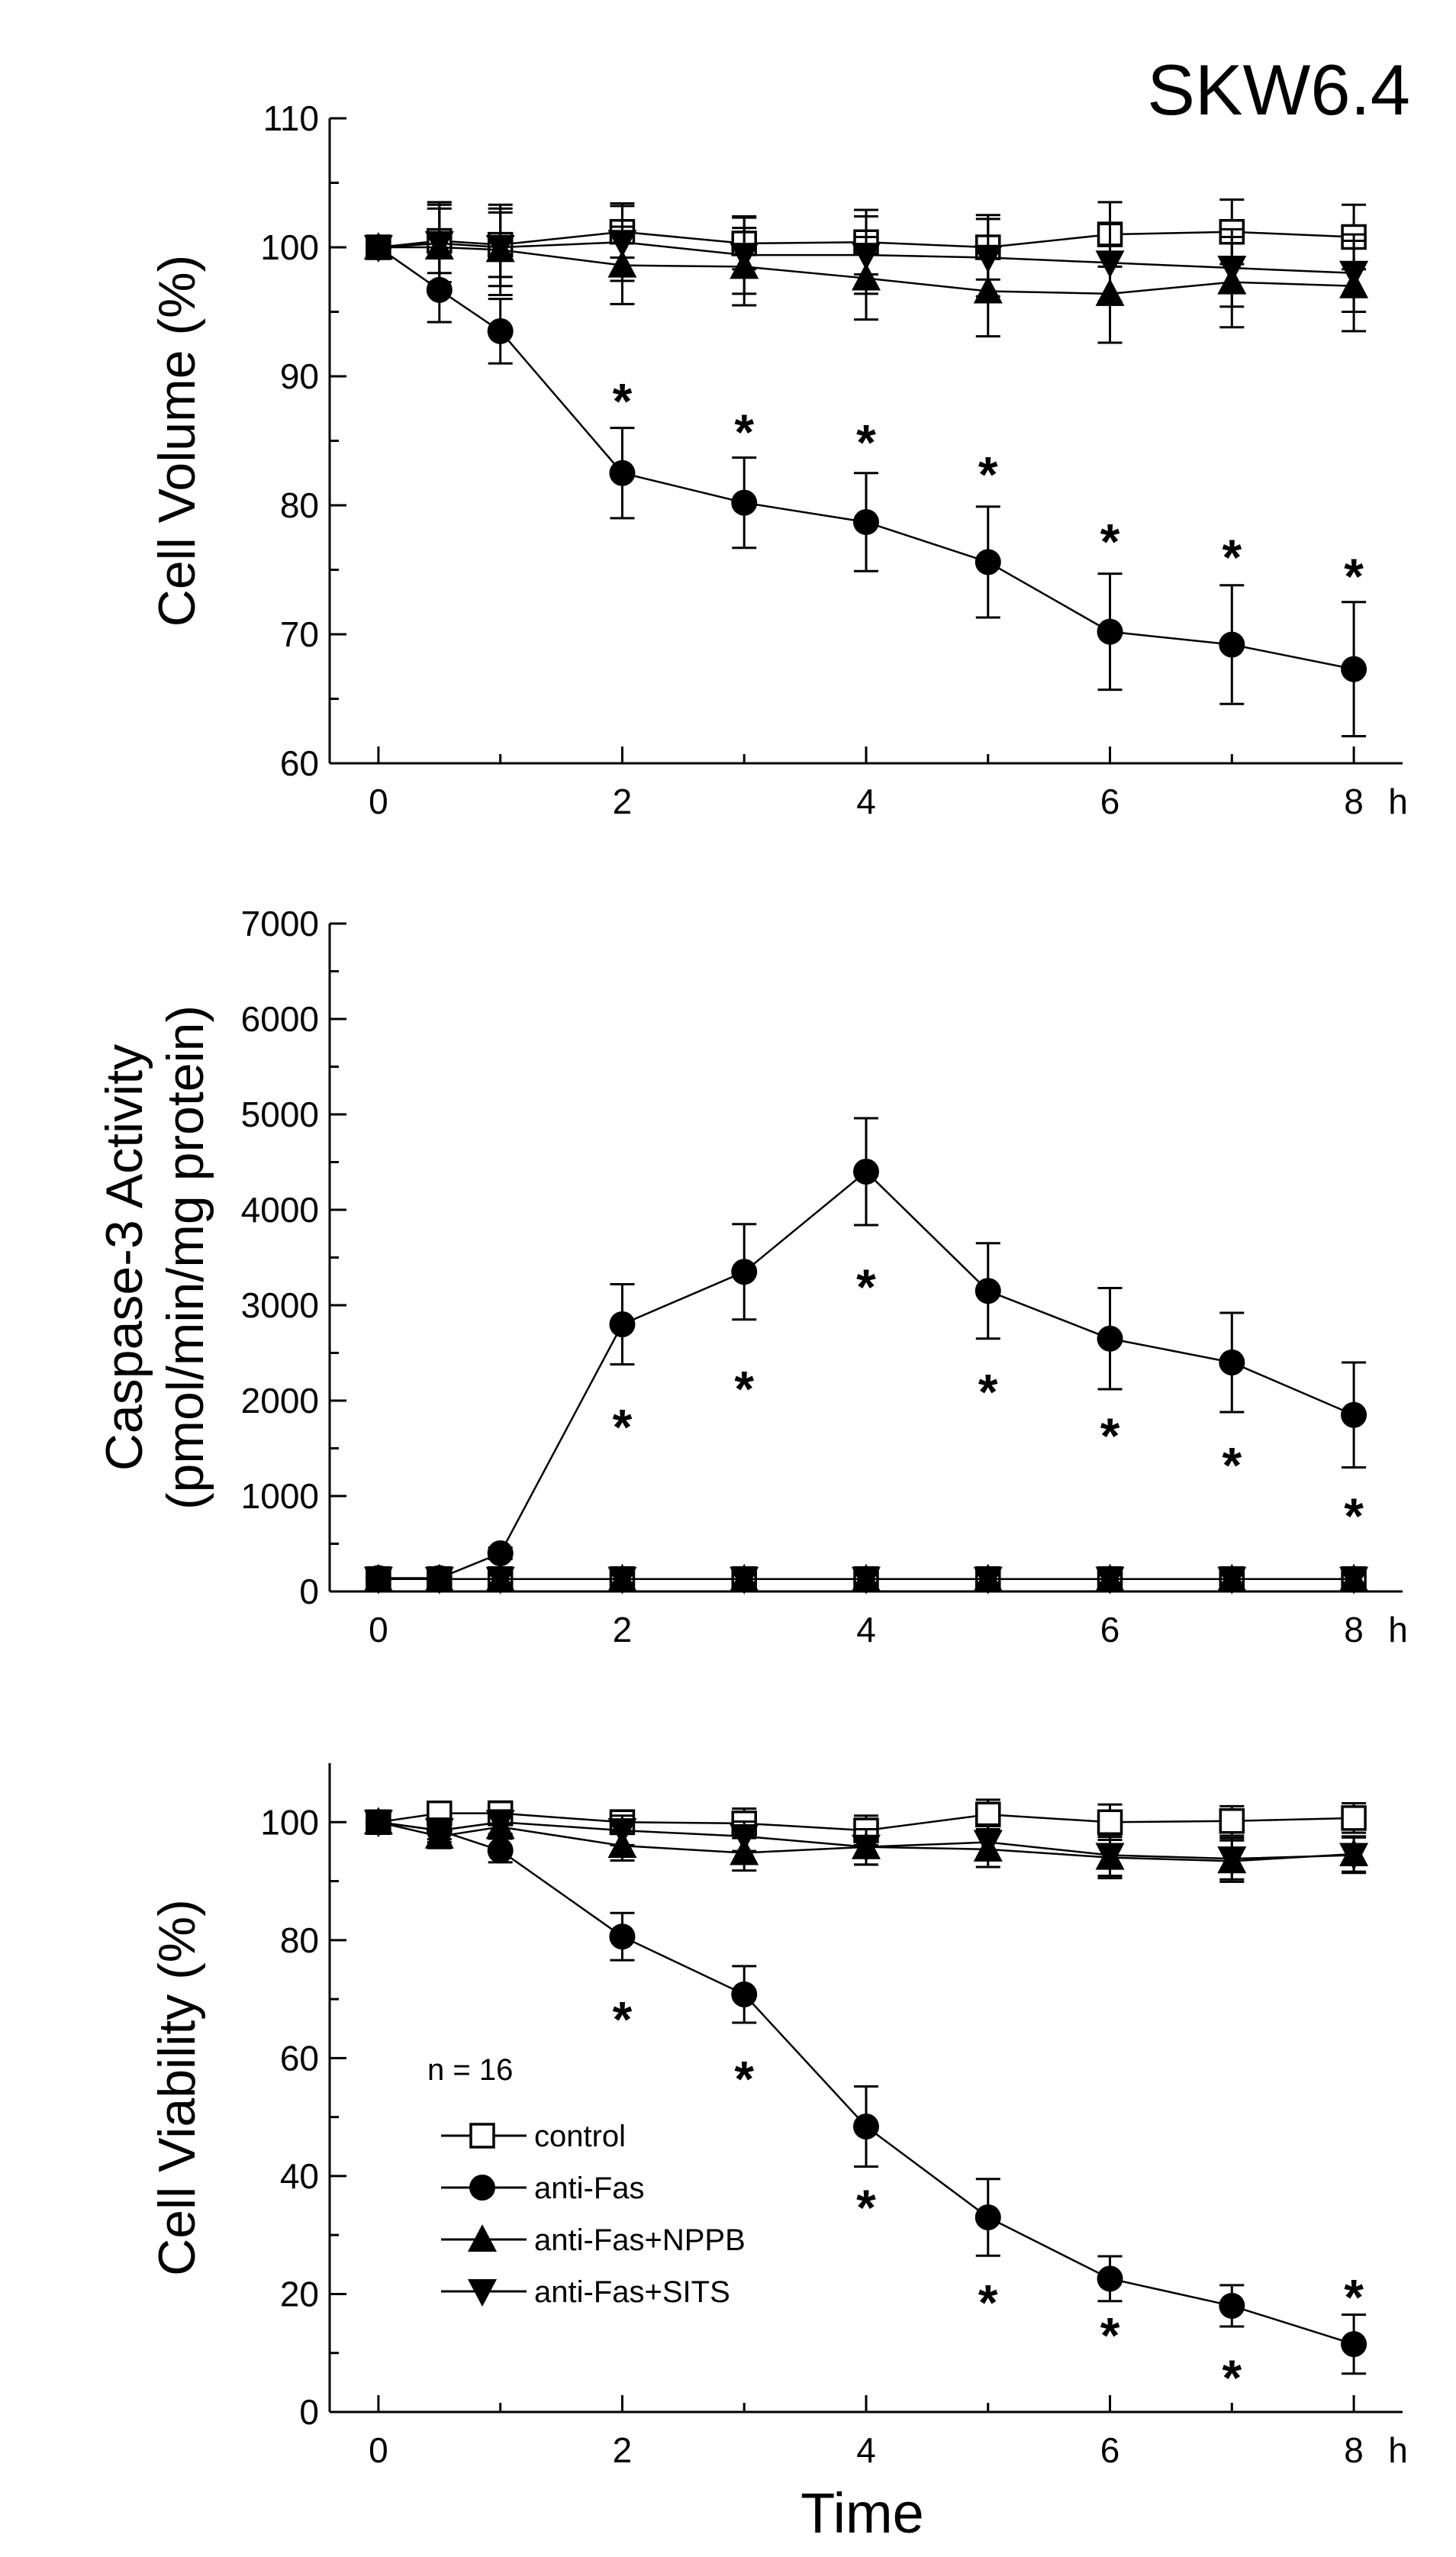 This screenshot has height=2557, width=1456. Describe the element at coordinates (280, 1400) in the screenshot. I see `y-tick-label: 2000` at that location.